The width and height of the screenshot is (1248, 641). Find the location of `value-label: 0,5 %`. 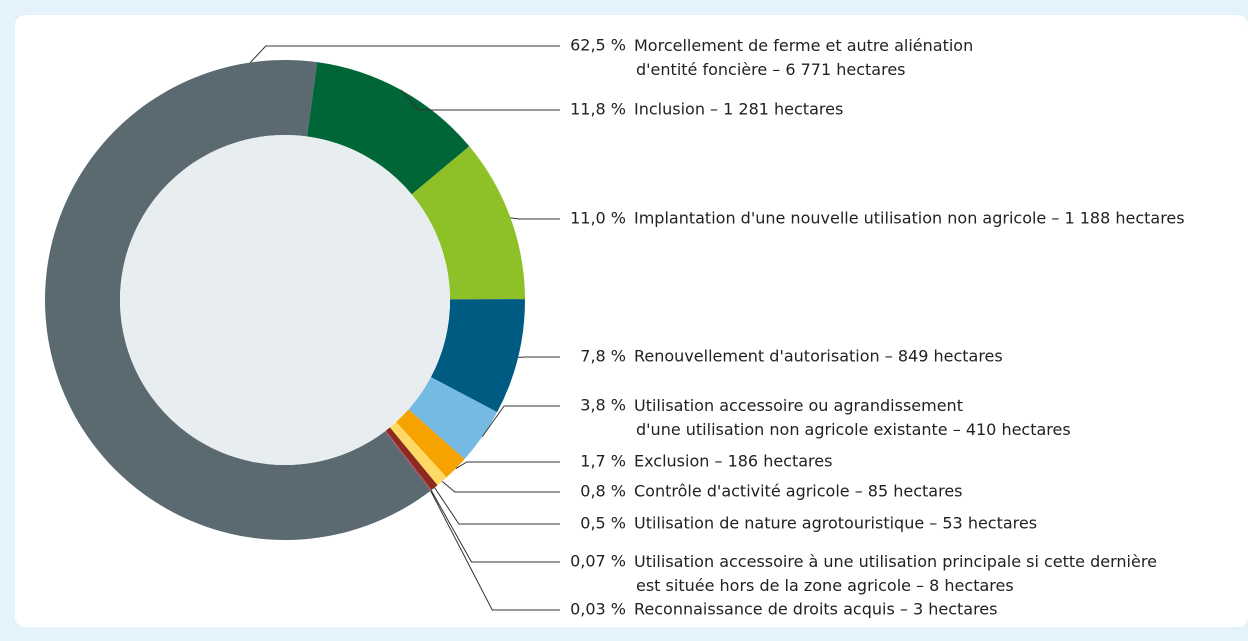

value-label: 0,5 % is located at coordinates (603, 523).